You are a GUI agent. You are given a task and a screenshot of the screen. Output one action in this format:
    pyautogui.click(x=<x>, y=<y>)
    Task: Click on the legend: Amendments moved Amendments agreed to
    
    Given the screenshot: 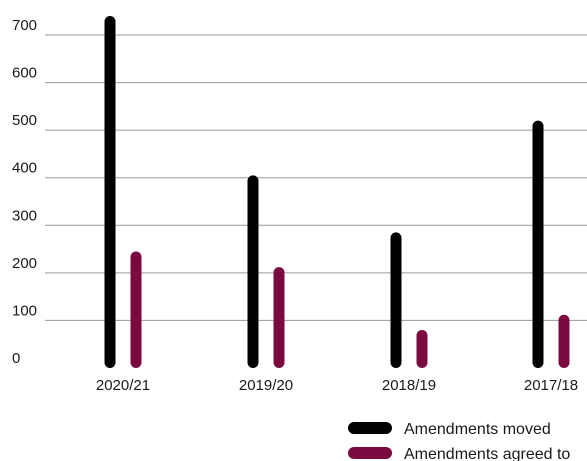 What is the action you would take?
    pyautogui.click(x=459, y=441)
    